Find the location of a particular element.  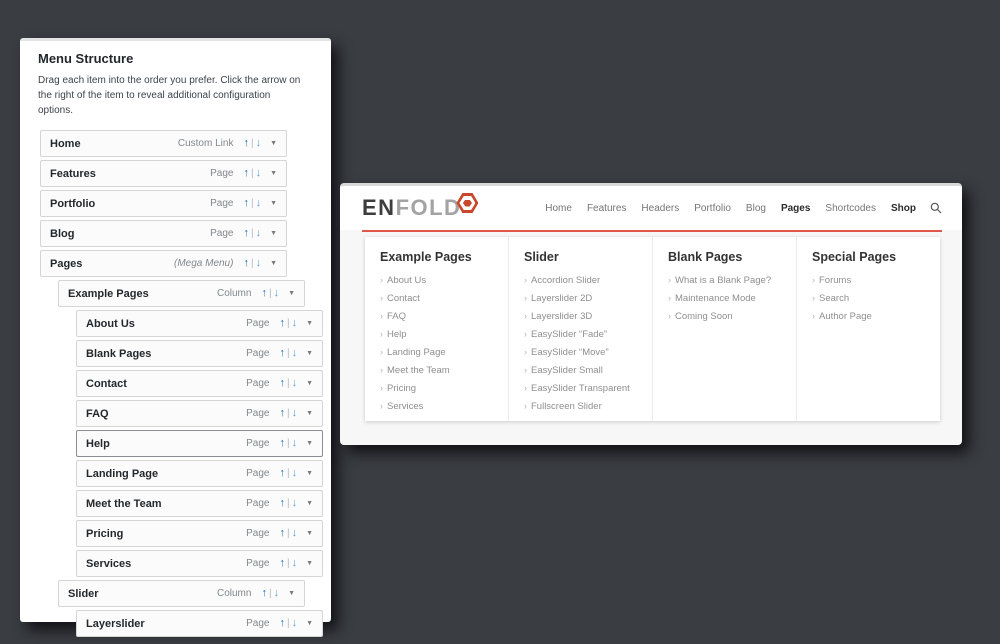

mega-menu-link: › Landing Page is located at coordinates (440, 352).